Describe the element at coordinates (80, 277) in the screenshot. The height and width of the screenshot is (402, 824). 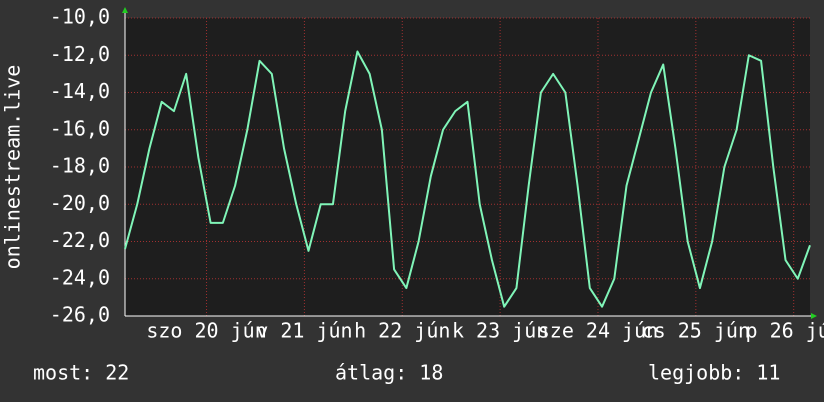
I see `y-tick-label: -24,0` at that location.